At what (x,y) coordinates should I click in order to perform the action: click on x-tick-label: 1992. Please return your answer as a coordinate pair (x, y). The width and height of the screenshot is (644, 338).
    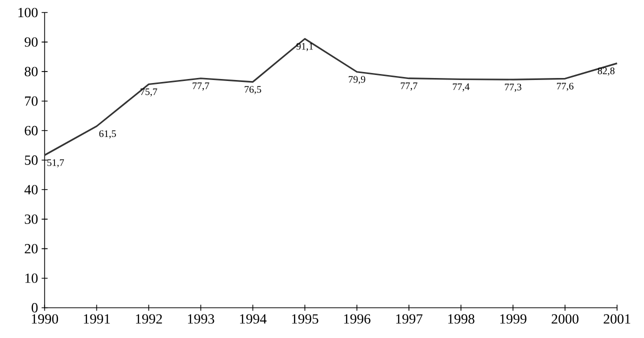
    Looking at the image, I should click on (149, 319).